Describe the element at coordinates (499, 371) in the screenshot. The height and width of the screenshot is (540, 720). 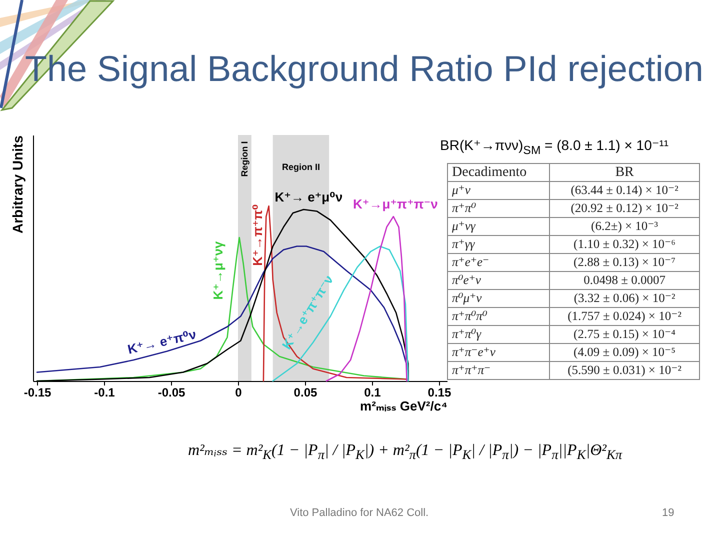
I see `text: π⁺π⁺π⁻` at that location.